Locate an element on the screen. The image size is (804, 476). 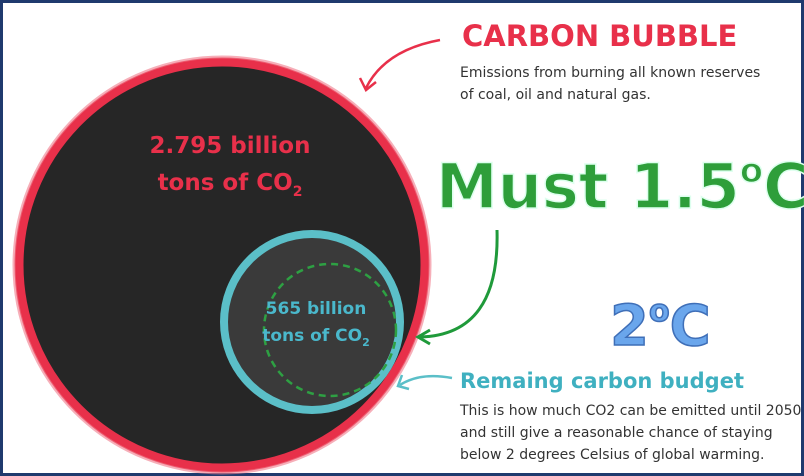
budget-circle is located at coordinates (312, 322).